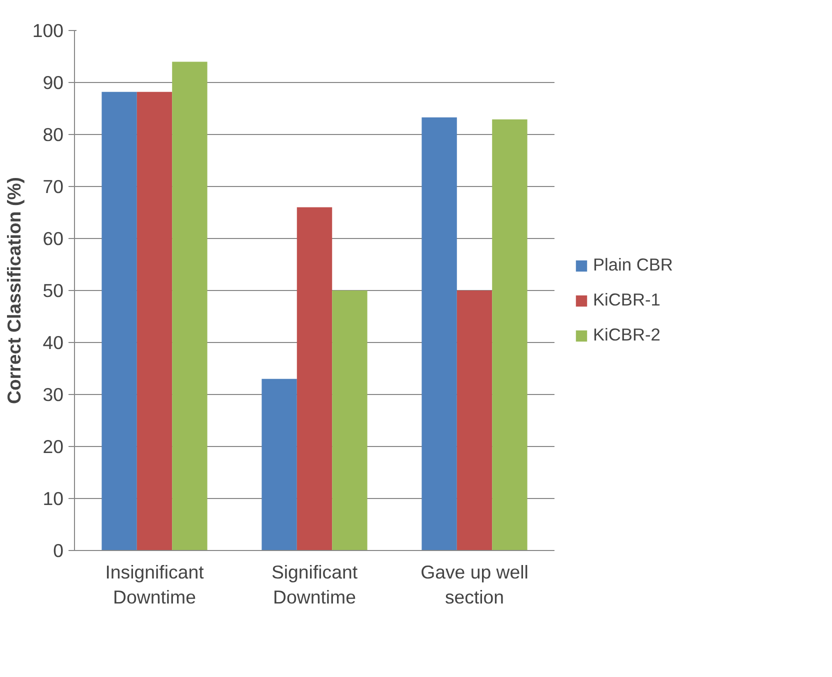  I want to click on x-tick-label: Insignificant Downtime, so click(155, 585).